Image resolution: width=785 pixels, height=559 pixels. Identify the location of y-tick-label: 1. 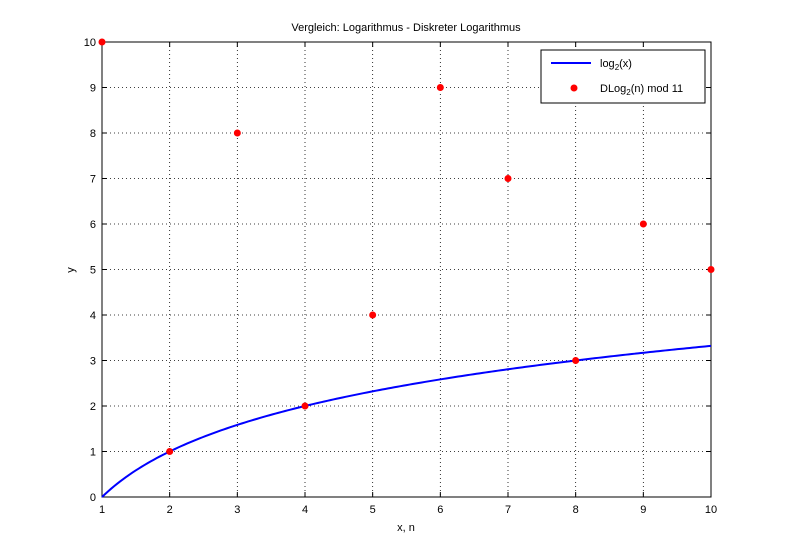
(93, 453).